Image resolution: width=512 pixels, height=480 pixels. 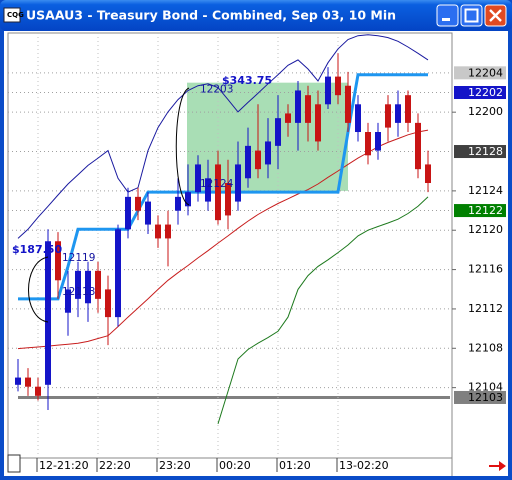 I want to click on level-label: 12119, so click(x=78, y=258).